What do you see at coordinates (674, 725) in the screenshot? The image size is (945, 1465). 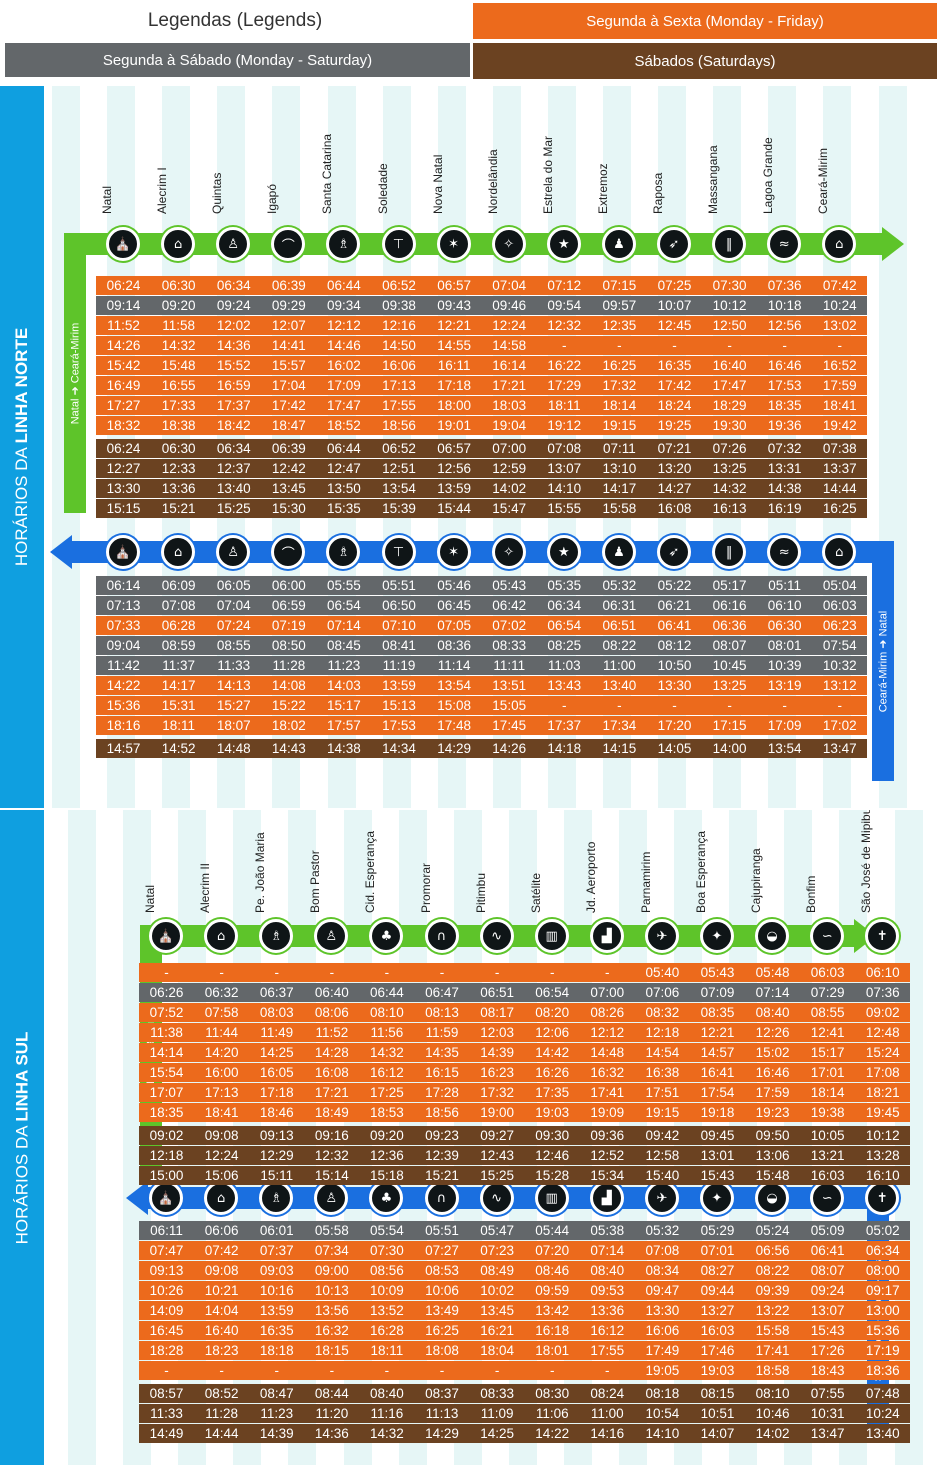 I see `time-cell: 17:20` at bounding box center [674, 725].